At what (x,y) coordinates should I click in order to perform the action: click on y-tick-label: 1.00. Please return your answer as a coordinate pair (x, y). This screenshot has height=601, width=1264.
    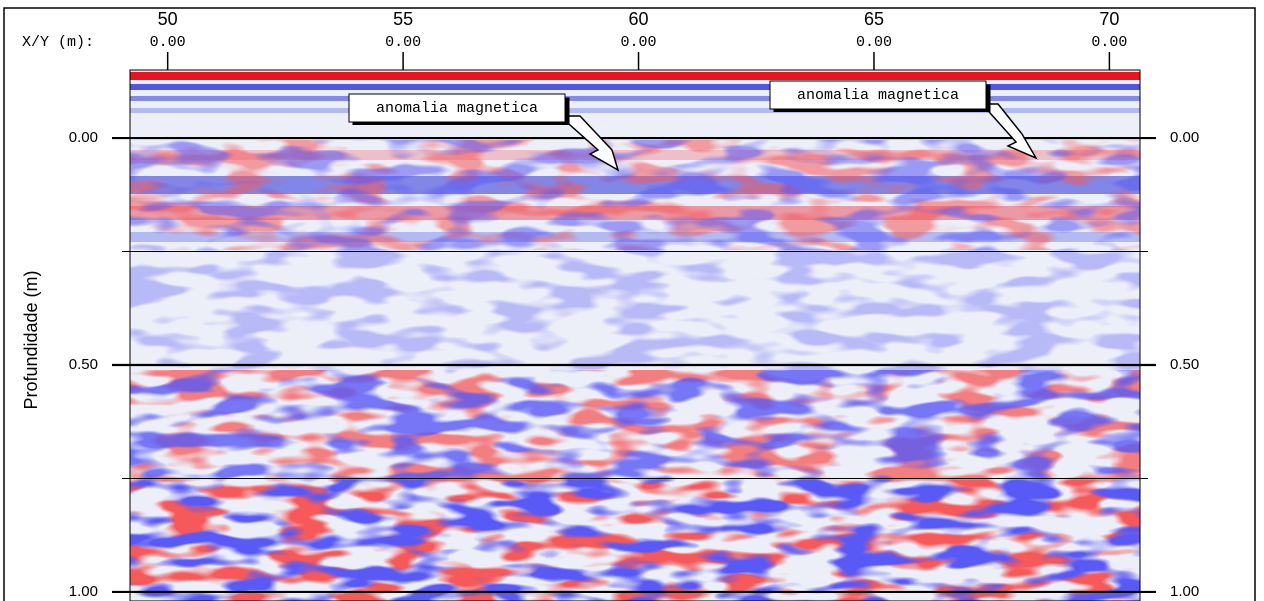
    Looking at the image, I should click on (83, 591).